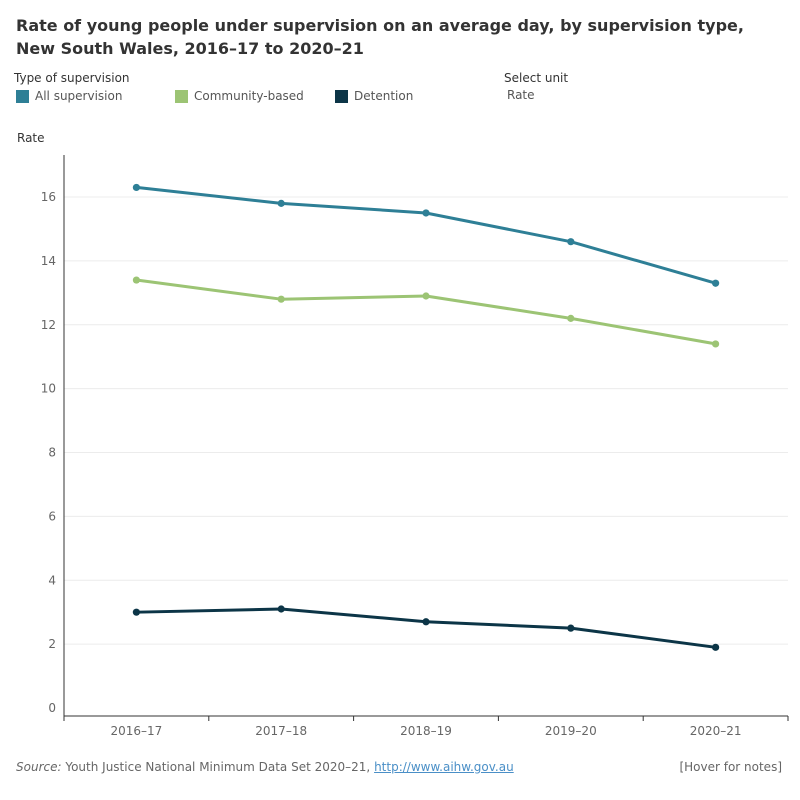 This screenshot has height=800, width=800. I want to click on x-tick-label: 2017–18, so click(281, 731).